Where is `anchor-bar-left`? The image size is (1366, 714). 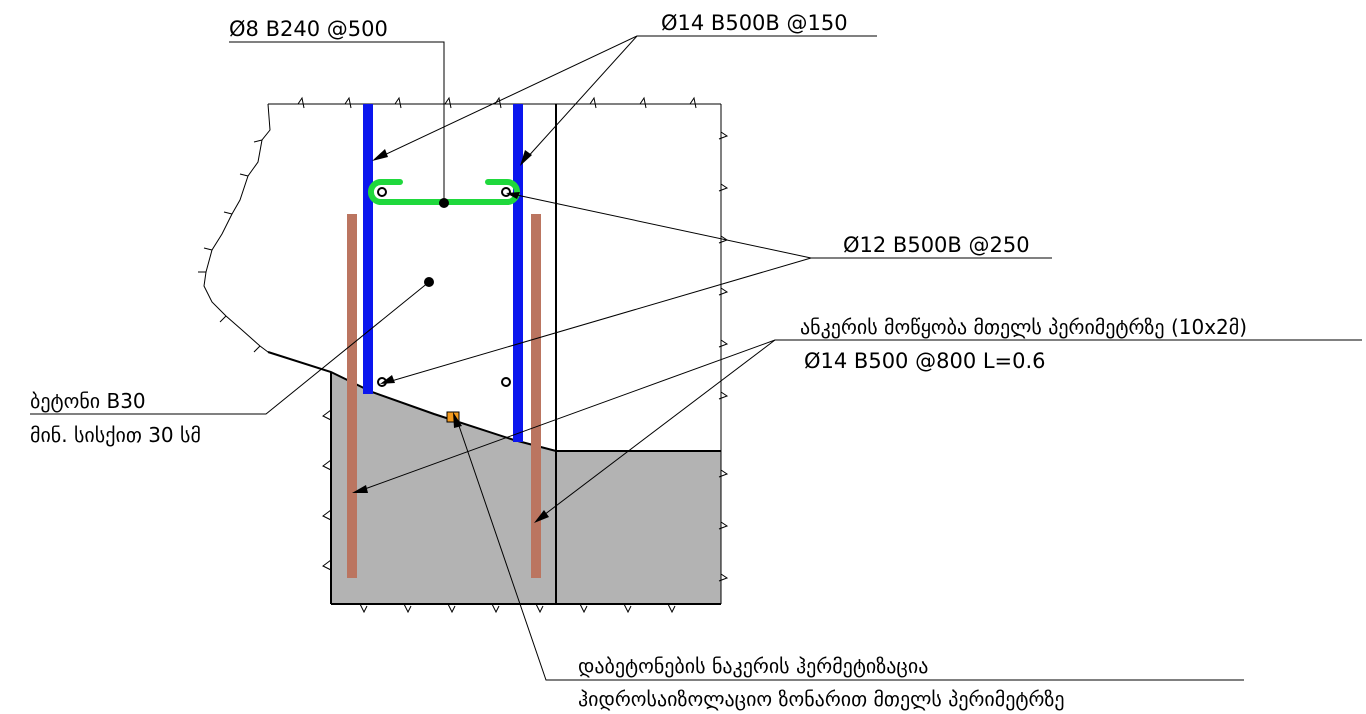
anchor-bar-left is located at coordinates (352, 396).